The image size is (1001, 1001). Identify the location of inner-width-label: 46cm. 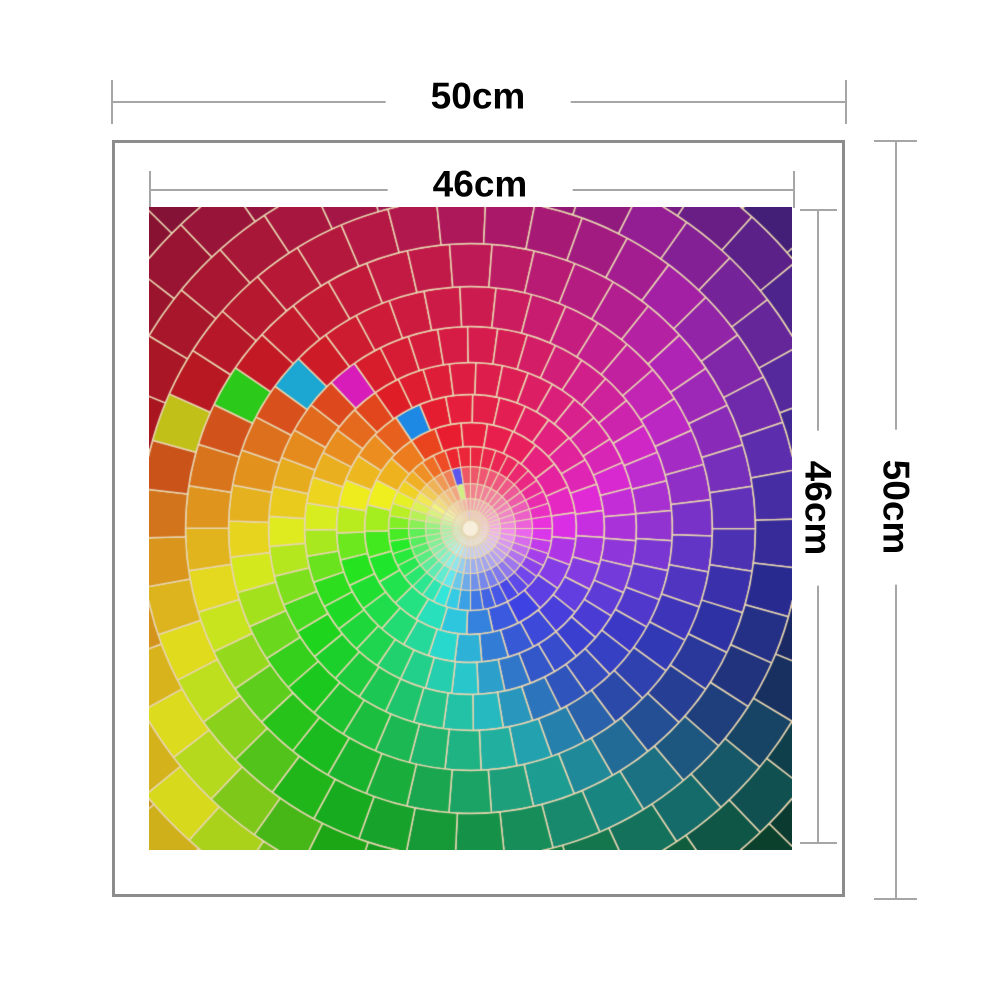
(480, 184).